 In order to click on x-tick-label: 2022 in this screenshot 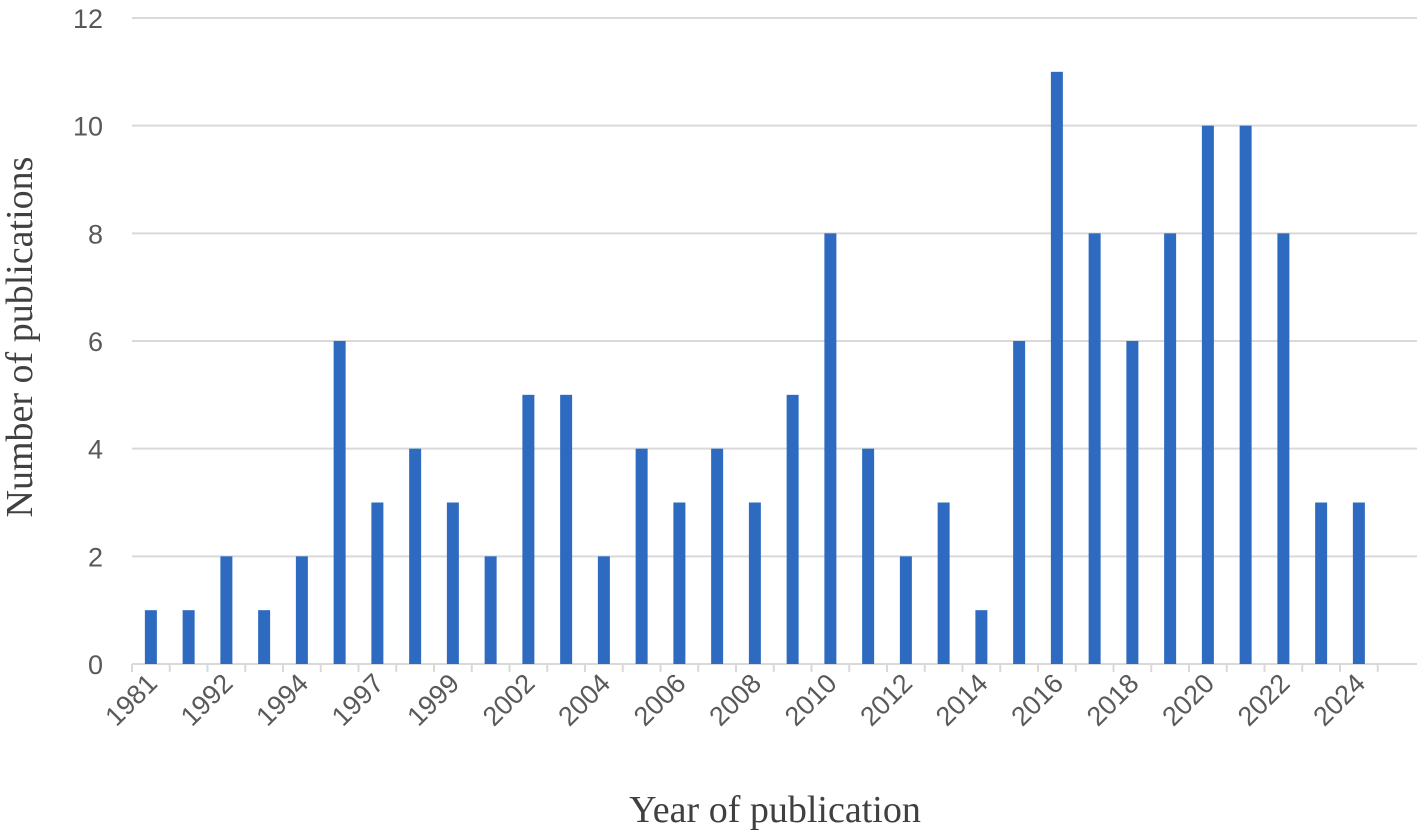, I will do `click(1264, 700)`.